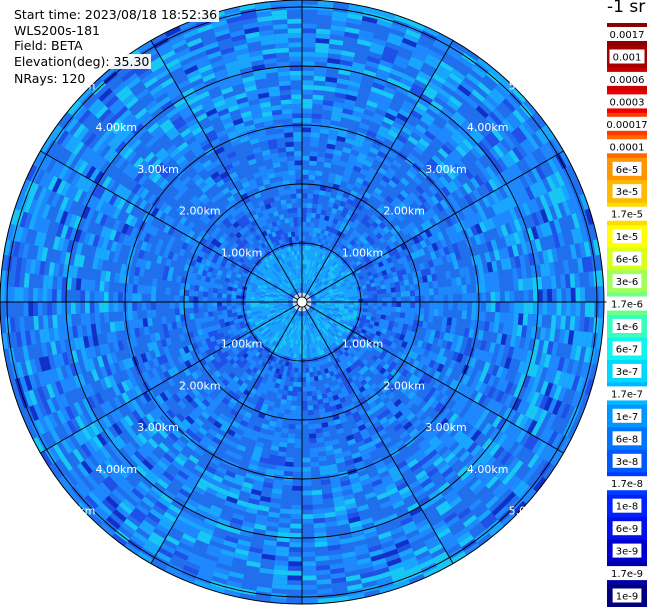 The image size is (647, 607). What do you see at coordinates (462, 438) in the screenshot?
I see `radar-cell-1996` at bounding box center [462, 438].